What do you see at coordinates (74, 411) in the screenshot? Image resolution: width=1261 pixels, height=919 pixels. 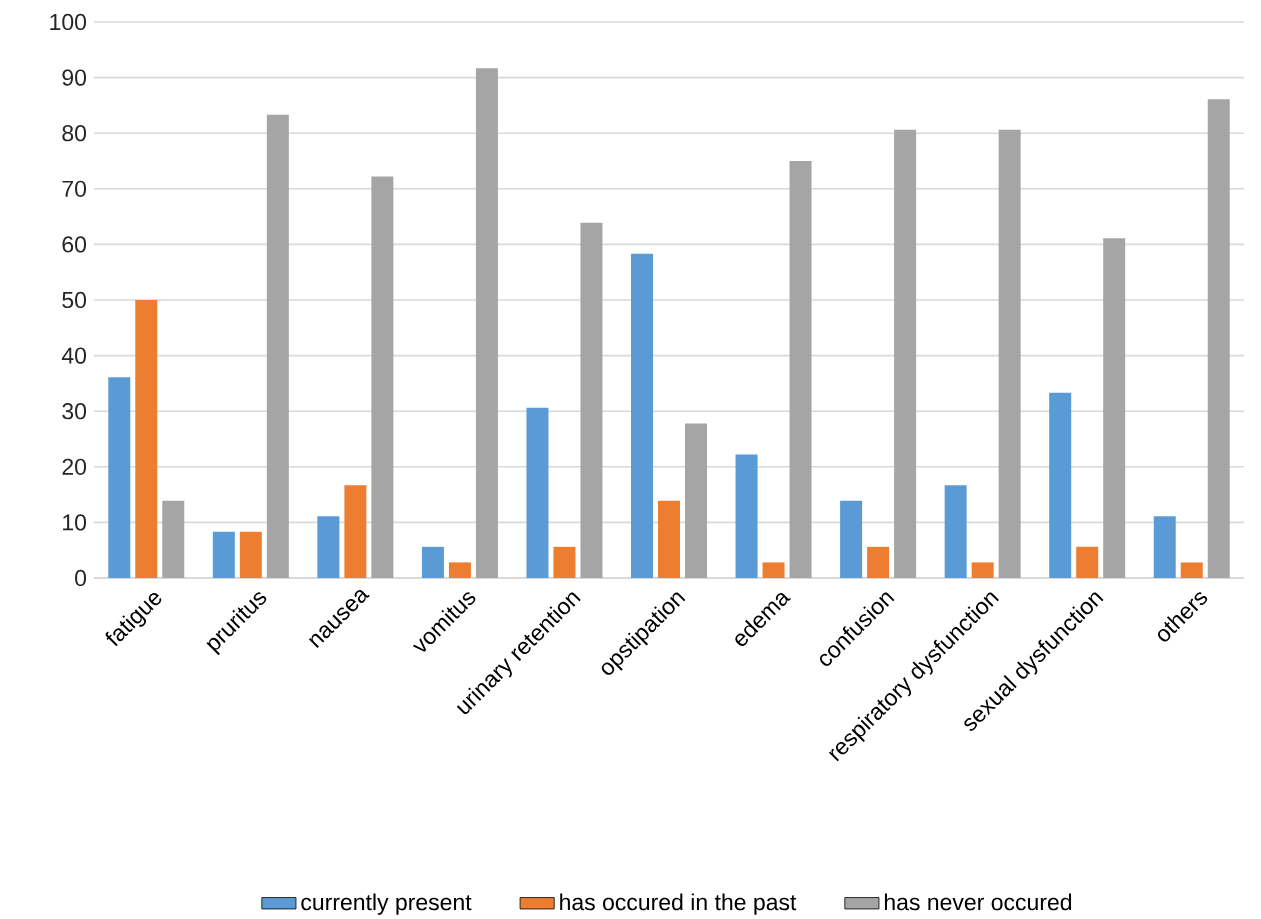 I see `y-tick-label: 30` at bounding box center [74, 411].